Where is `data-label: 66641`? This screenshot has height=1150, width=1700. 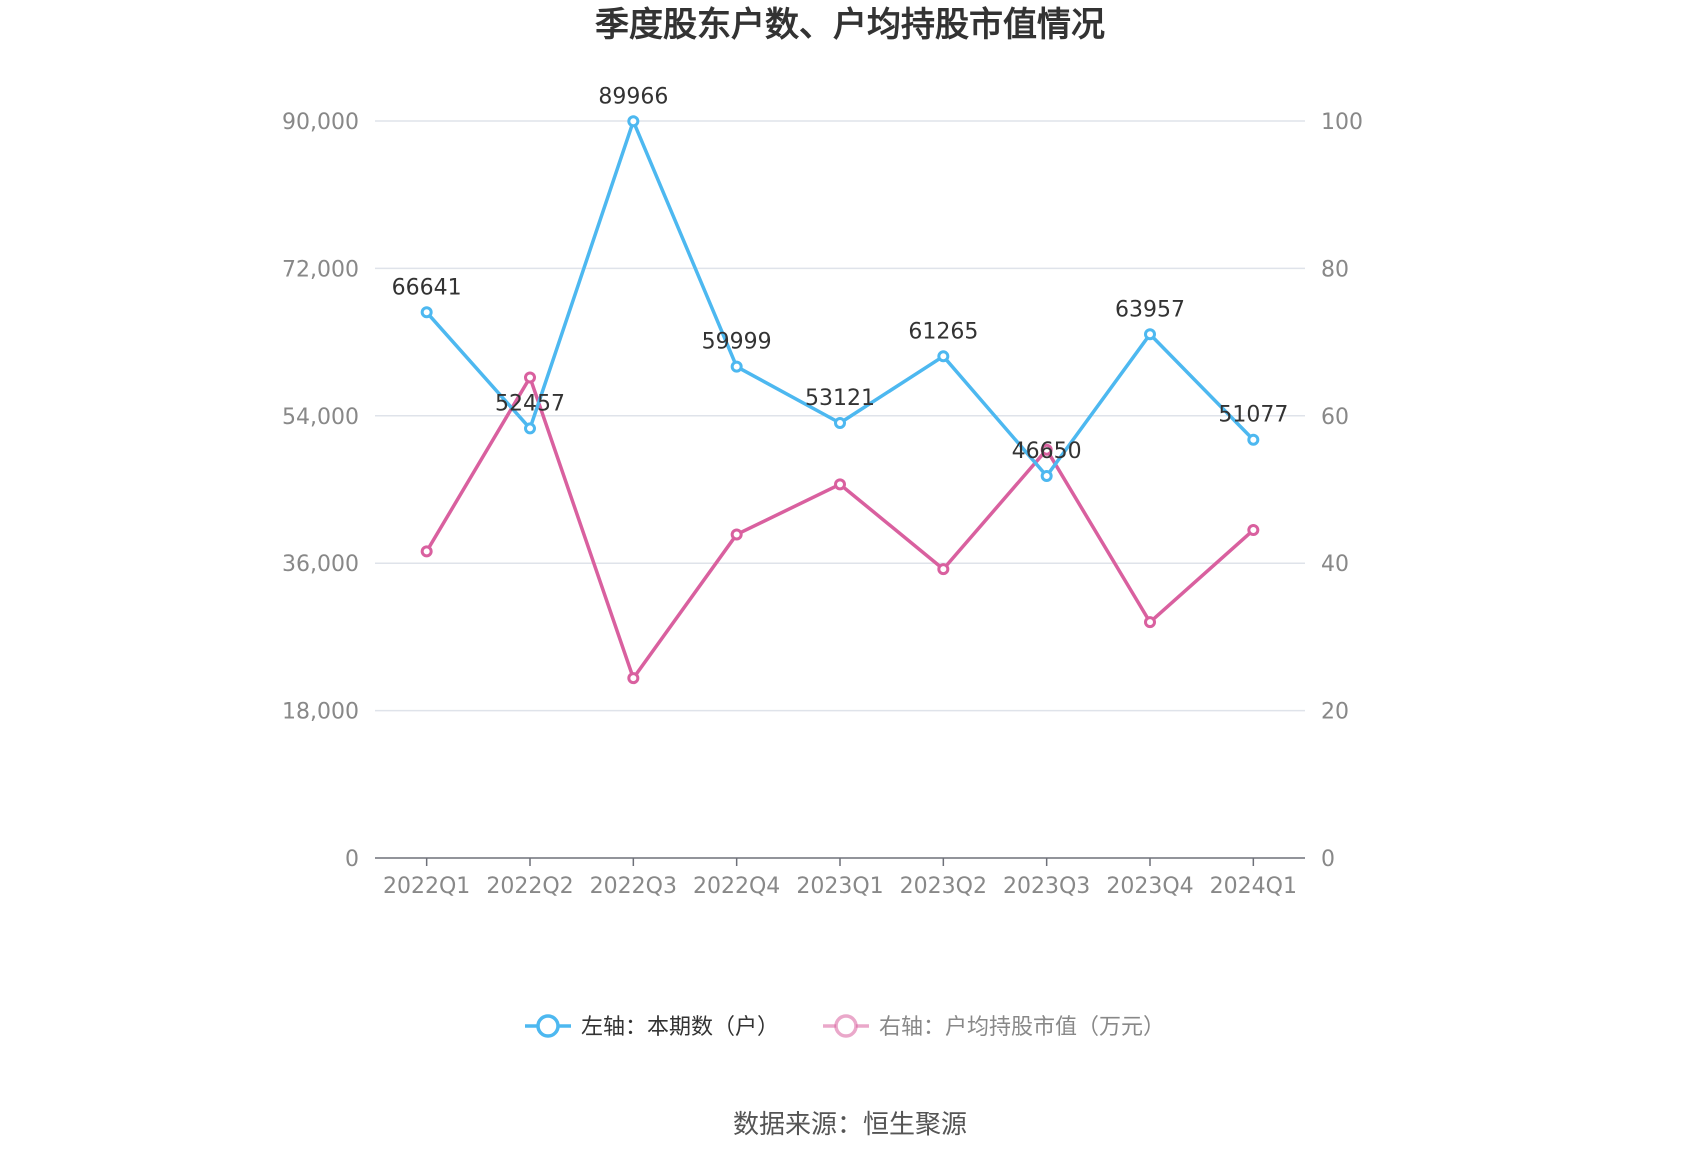
data-label: 66641 is located at coordinates (427, 287).